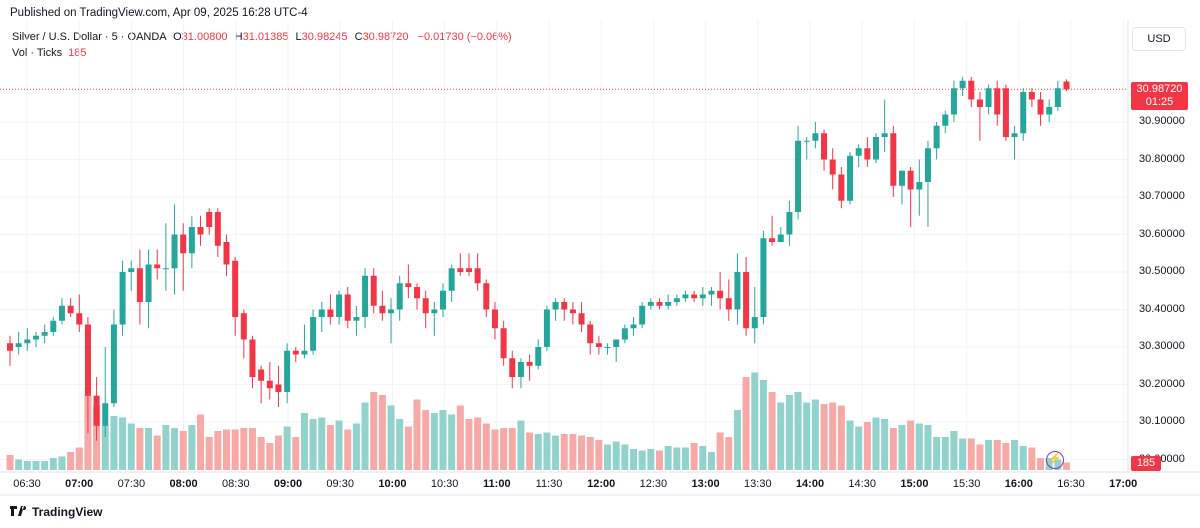 The width and height of the screenshot is (1200, 528). I want to click on time-tick-label: 08:00, so click(183, 484).